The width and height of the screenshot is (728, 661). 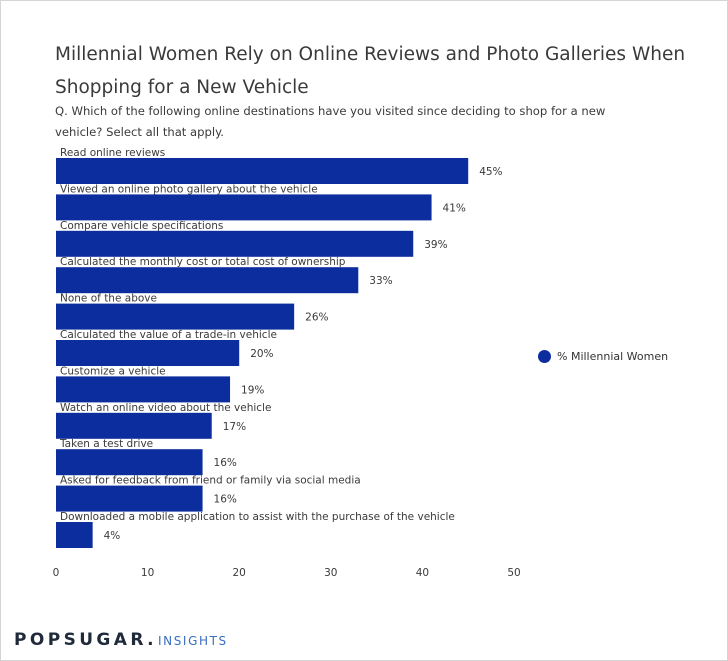 I want to click on data-label: 20%, so click(x=261, y=354).